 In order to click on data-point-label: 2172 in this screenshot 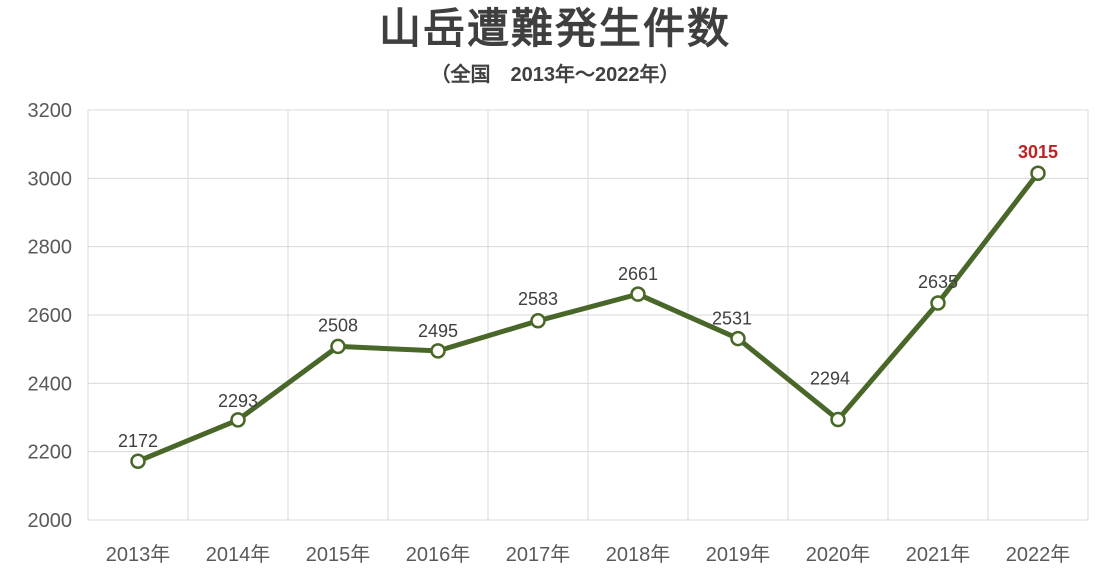, I will do `click(138, 441)`.